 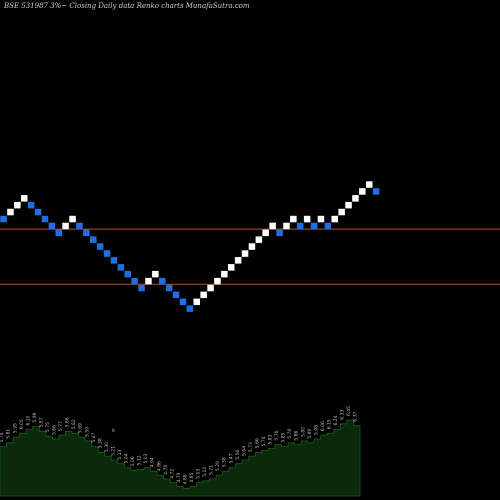 I want to click on volume-polygon, so click(x=180, y=458).